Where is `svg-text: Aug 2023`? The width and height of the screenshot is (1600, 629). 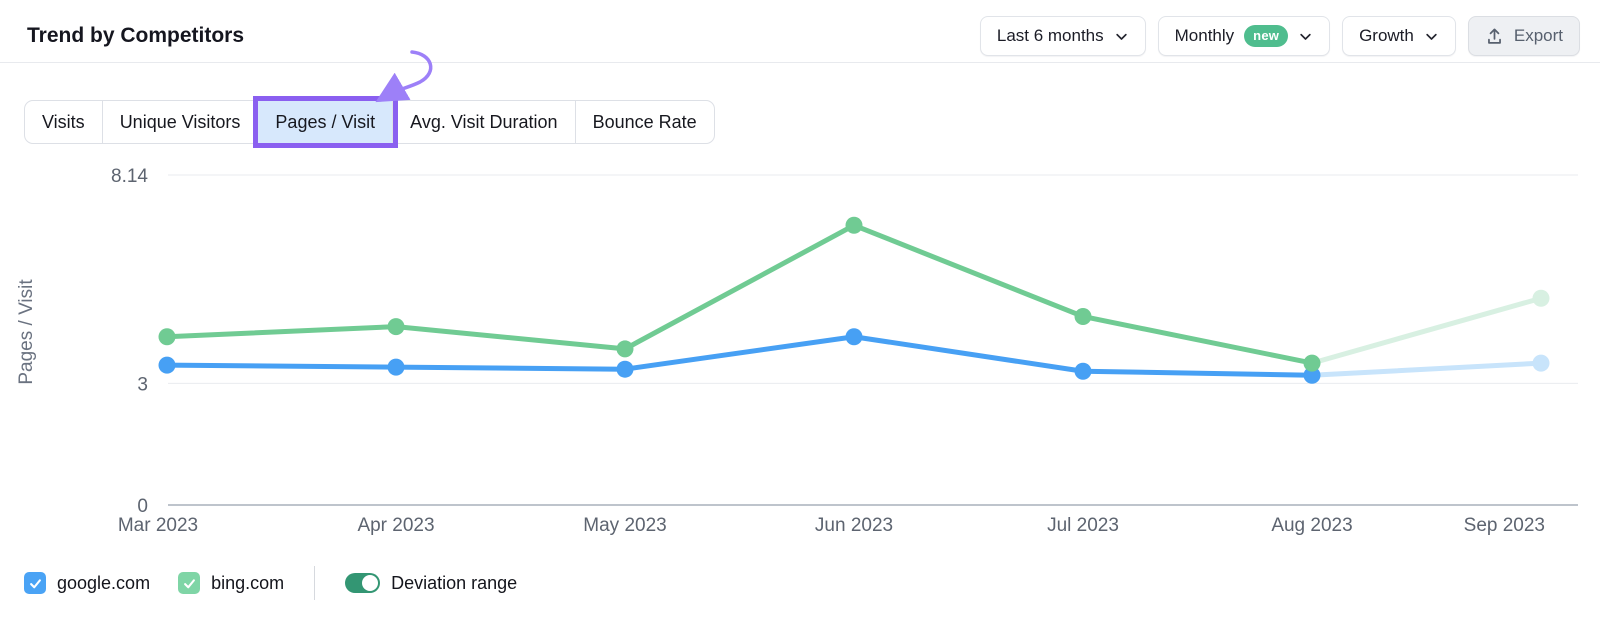
svg-text: Aug 2023 is located at coordinates (1311, 525).